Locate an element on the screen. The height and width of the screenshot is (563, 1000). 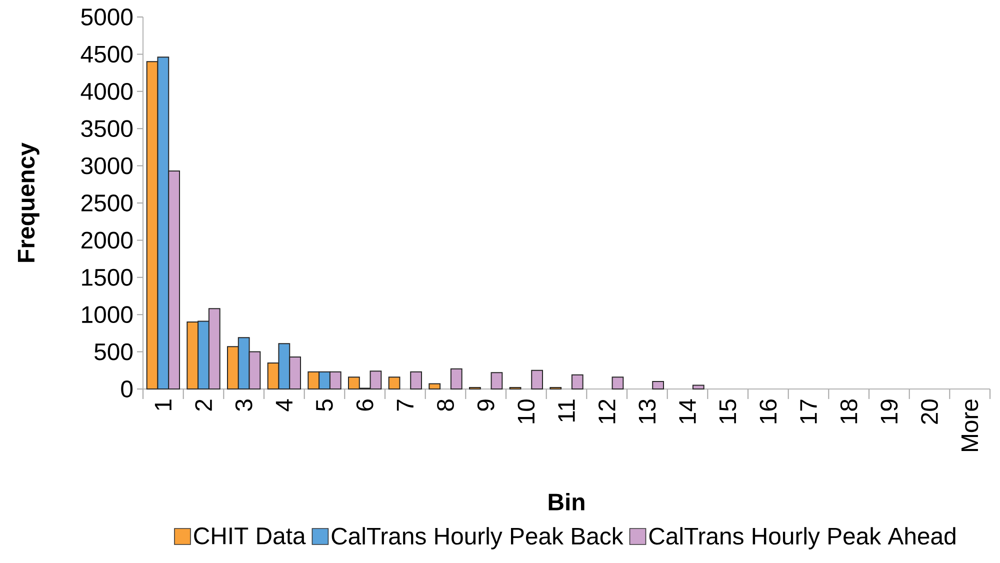
x-tick-label: 14 is located at coordinates (687, 411).